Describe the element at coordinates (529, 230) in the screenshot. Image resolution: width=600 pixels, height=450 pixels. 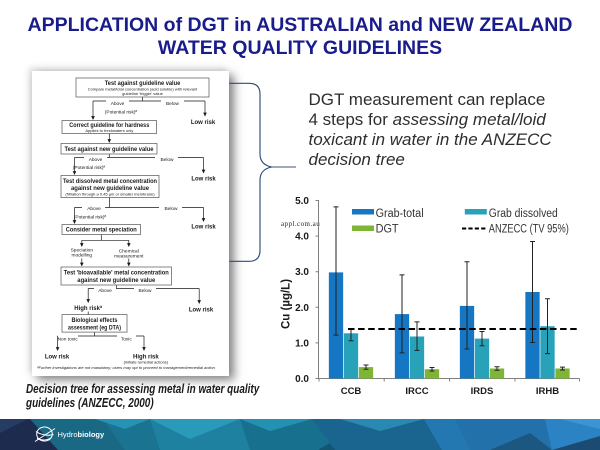
I see `svg-text: ANZECC (TV 95%)` at that location.